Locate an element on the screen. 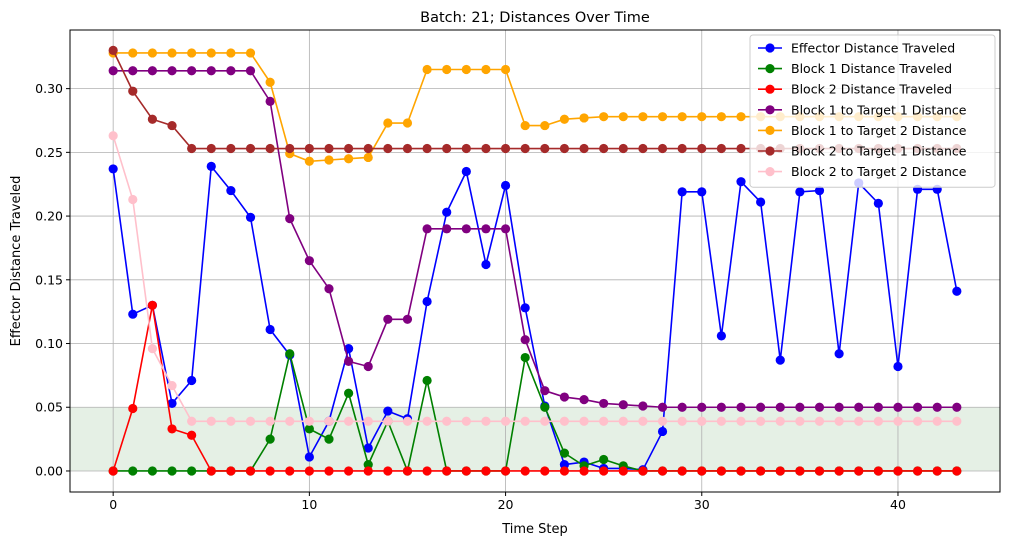 The width and height of the screenshot is (1010, 545). legend-label: Effector Distance Traveled is located at coordinates (873, 48).